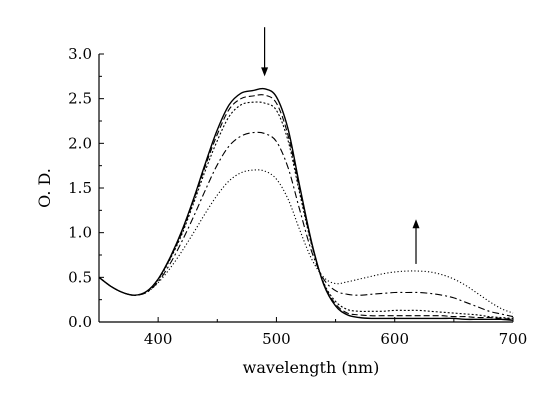  Describe the element at coordinates (80, 233) in the screenshot. I see `y-tick-label: 1.0` at that location.